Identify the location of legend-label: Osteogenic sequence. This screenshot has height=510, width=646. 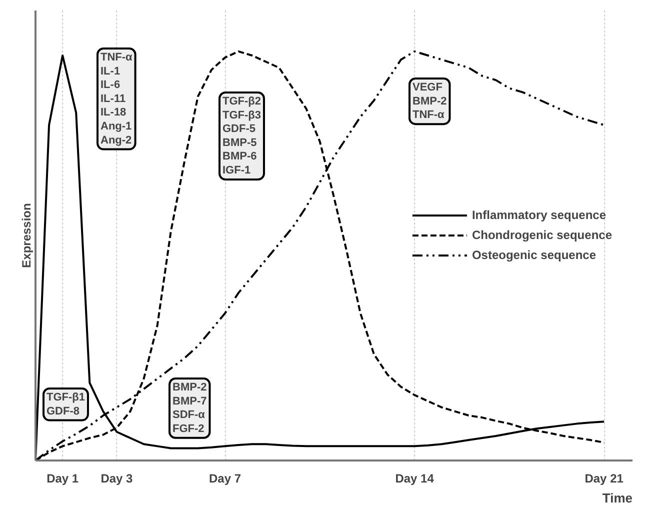
(534, 255).